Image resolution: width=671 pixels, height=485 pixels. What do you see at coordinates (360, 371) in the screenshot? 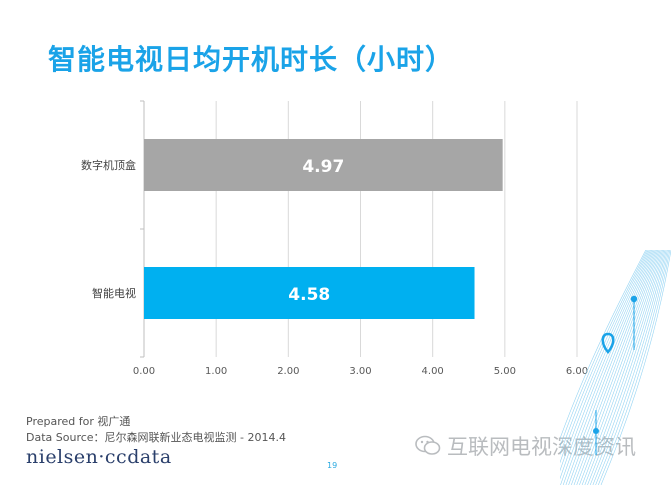
I see `x-tick-label: 3.00` at bounding box center [360, 371].